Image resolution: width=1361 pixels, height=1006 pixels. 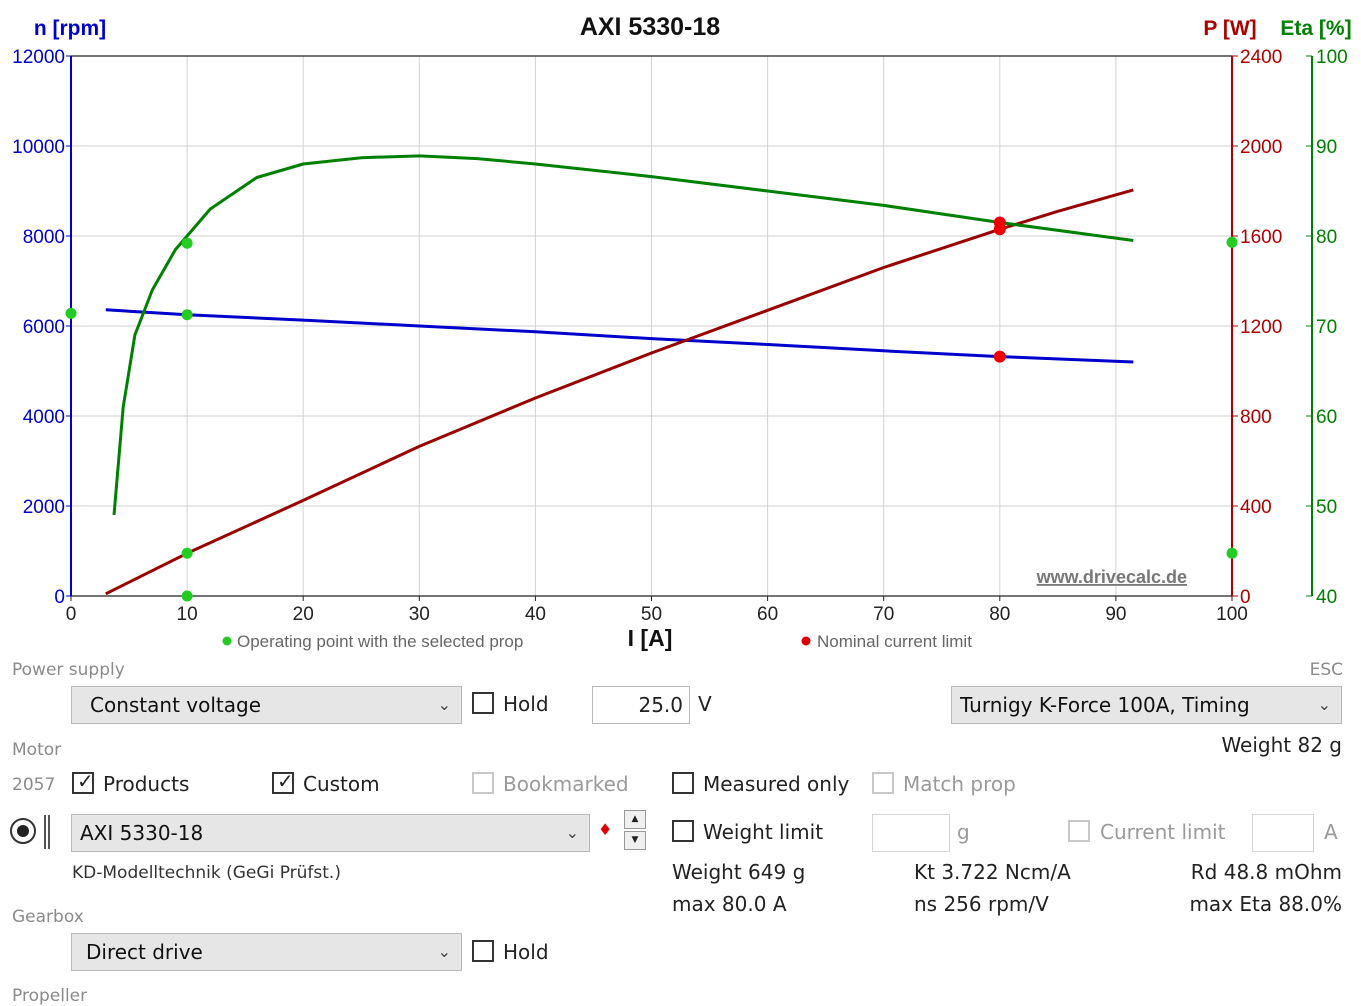 I want to click on radio-dot-icon, so click(x=23, y=831).